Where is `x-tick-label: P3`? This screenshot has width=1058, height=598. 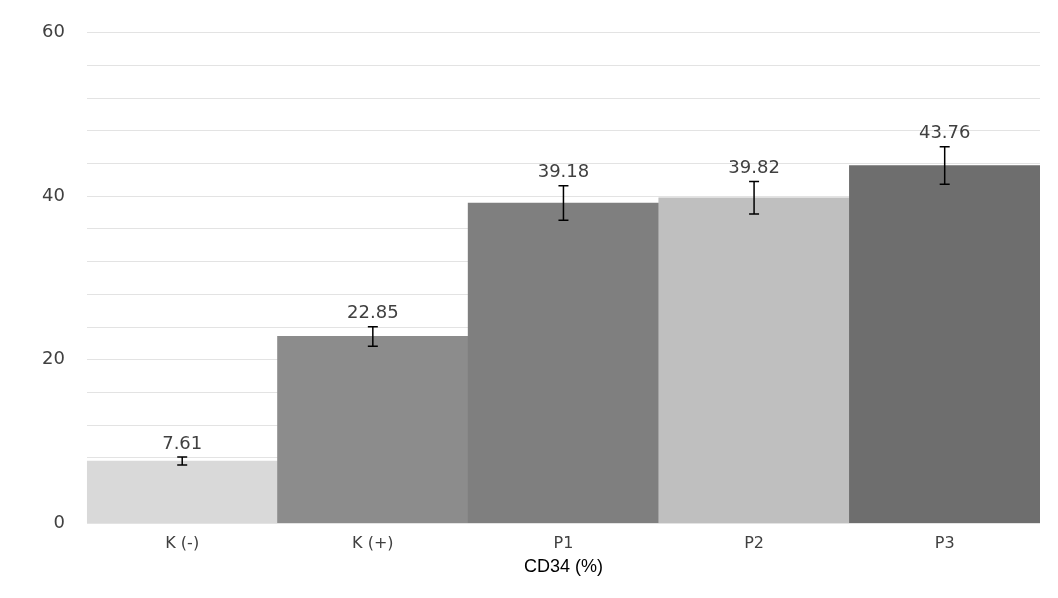
x-tick-label: P3 is located at coordinates (944, 542).